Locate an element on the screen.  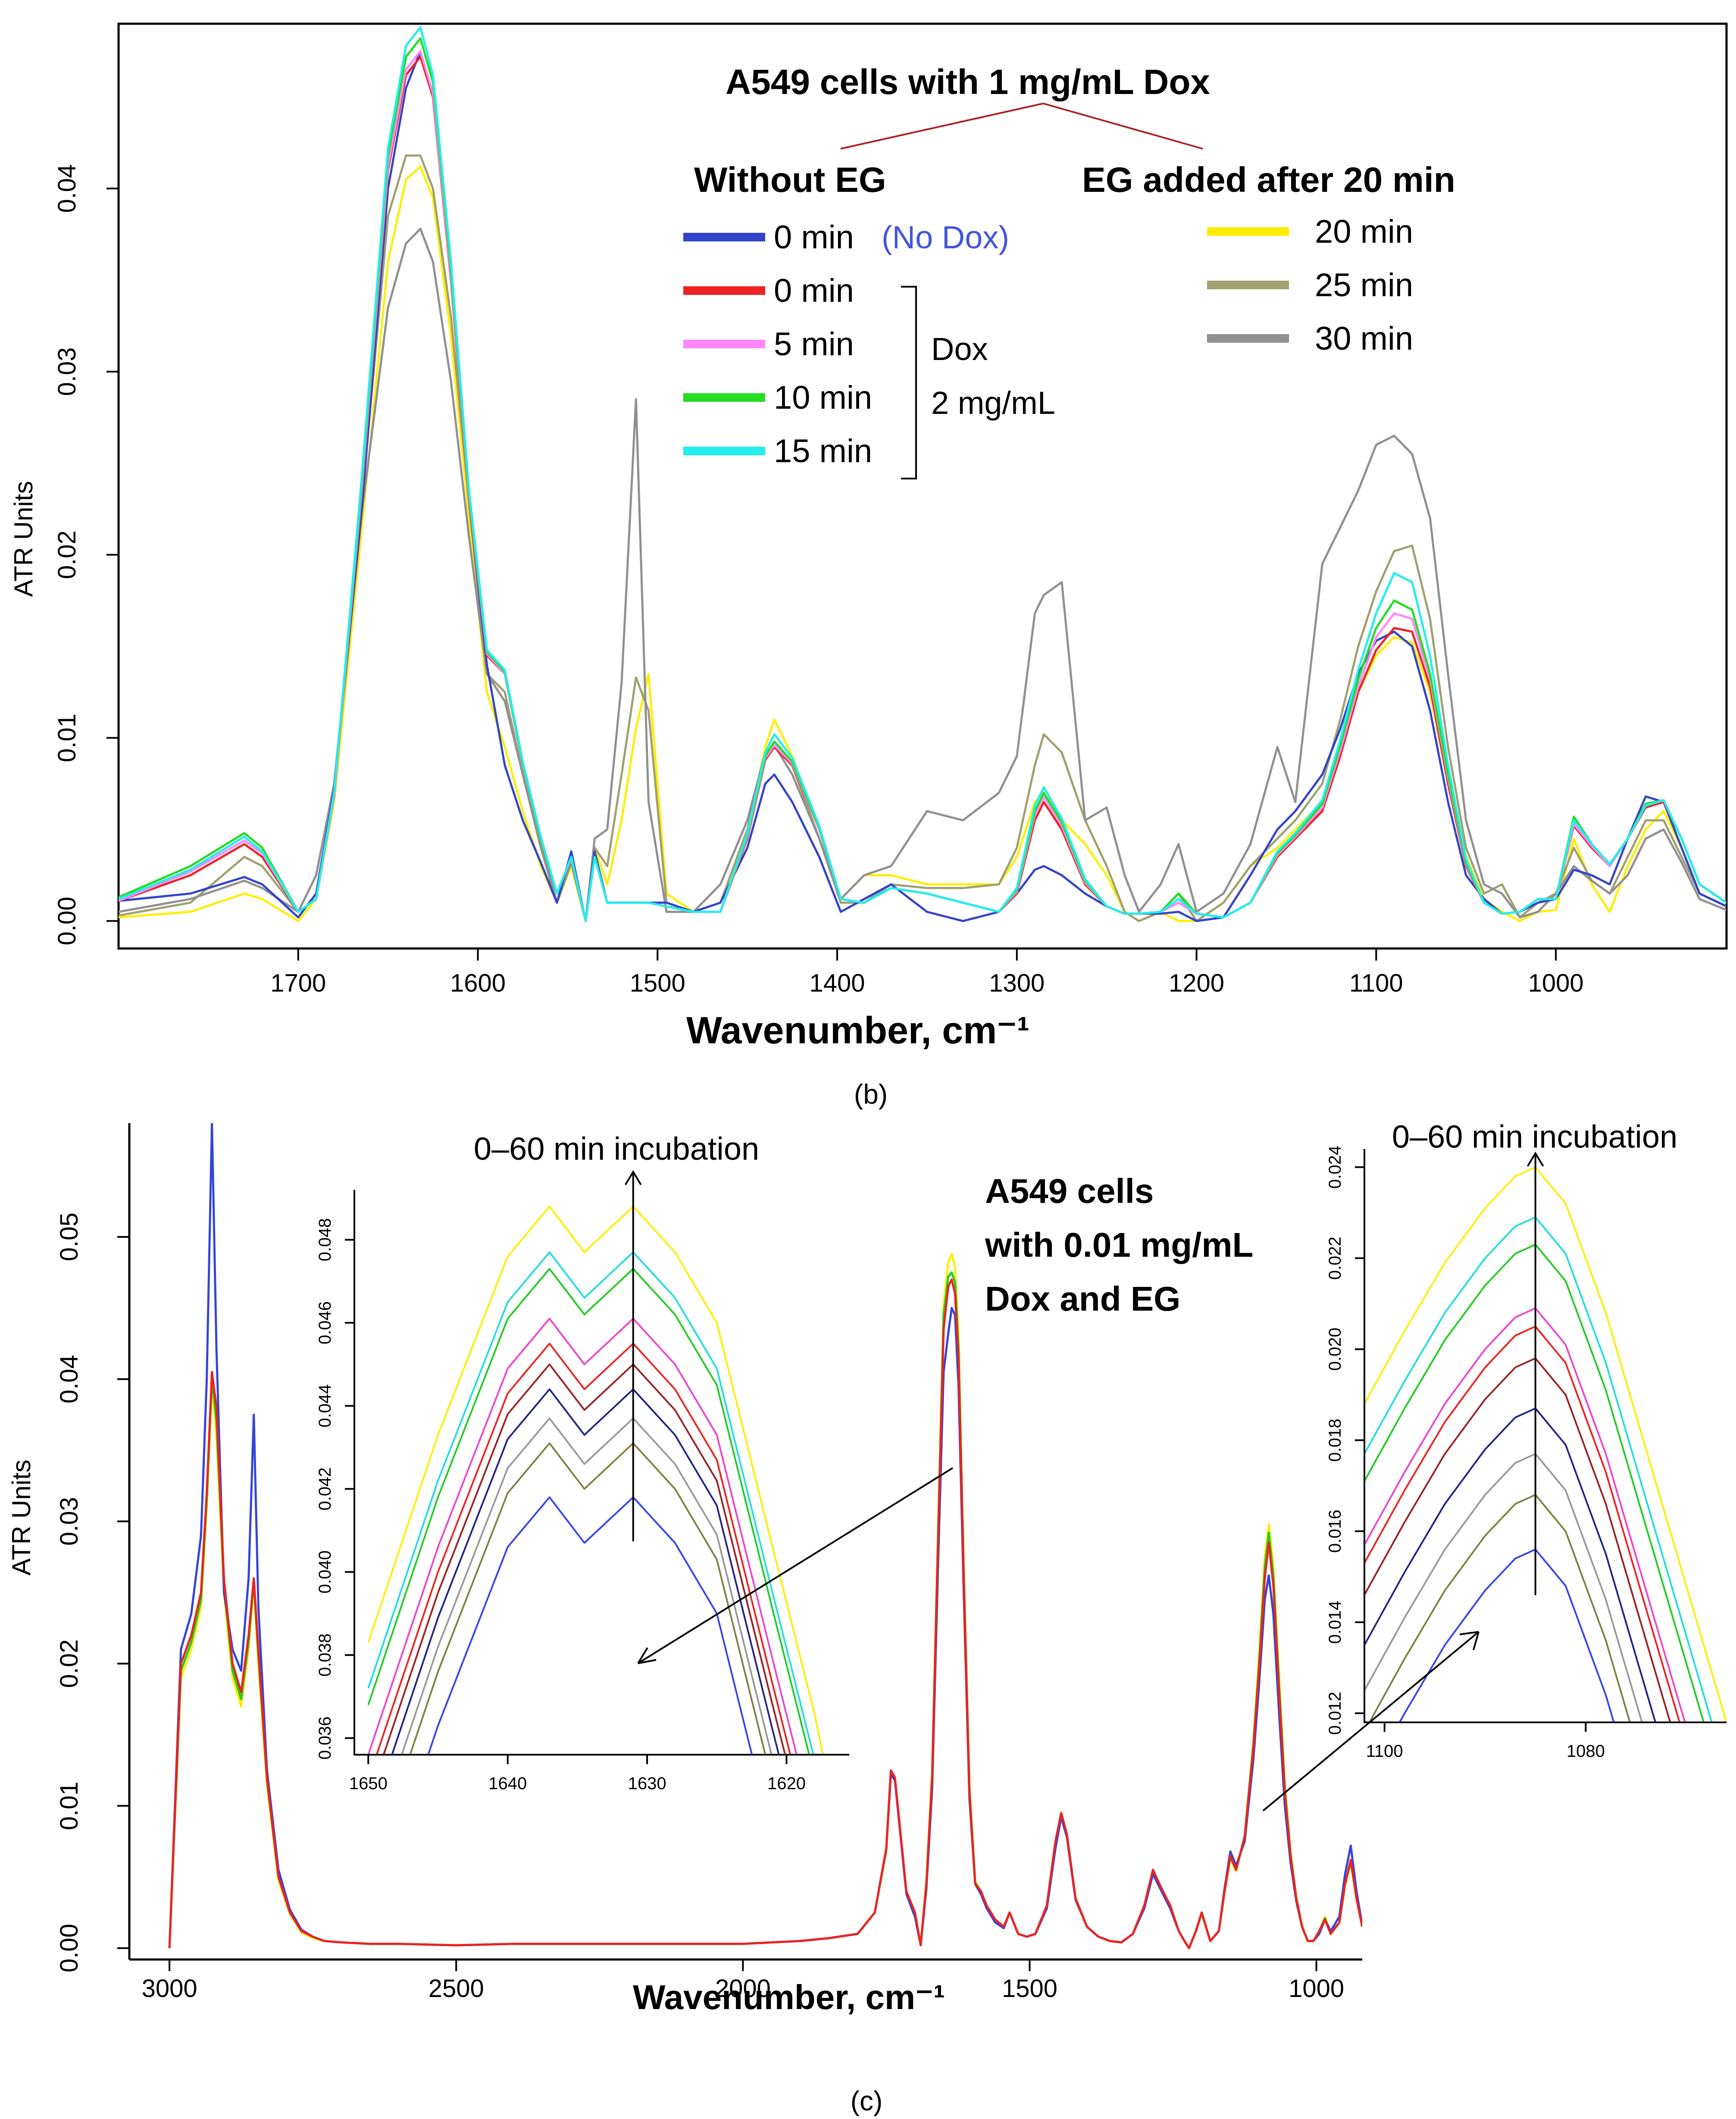
panel-b-x-tick-label: 1600 is located at coordinates (478, 983).